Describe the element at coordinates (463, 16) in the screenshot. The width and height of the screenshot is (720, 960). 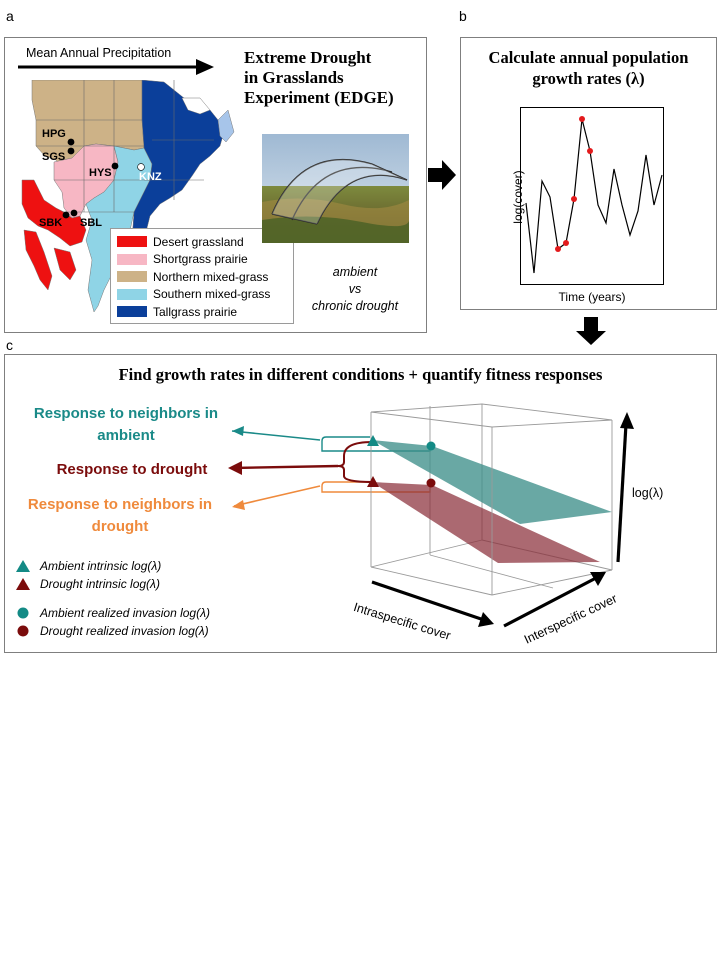
I see `panel-b-label: b` at that location.